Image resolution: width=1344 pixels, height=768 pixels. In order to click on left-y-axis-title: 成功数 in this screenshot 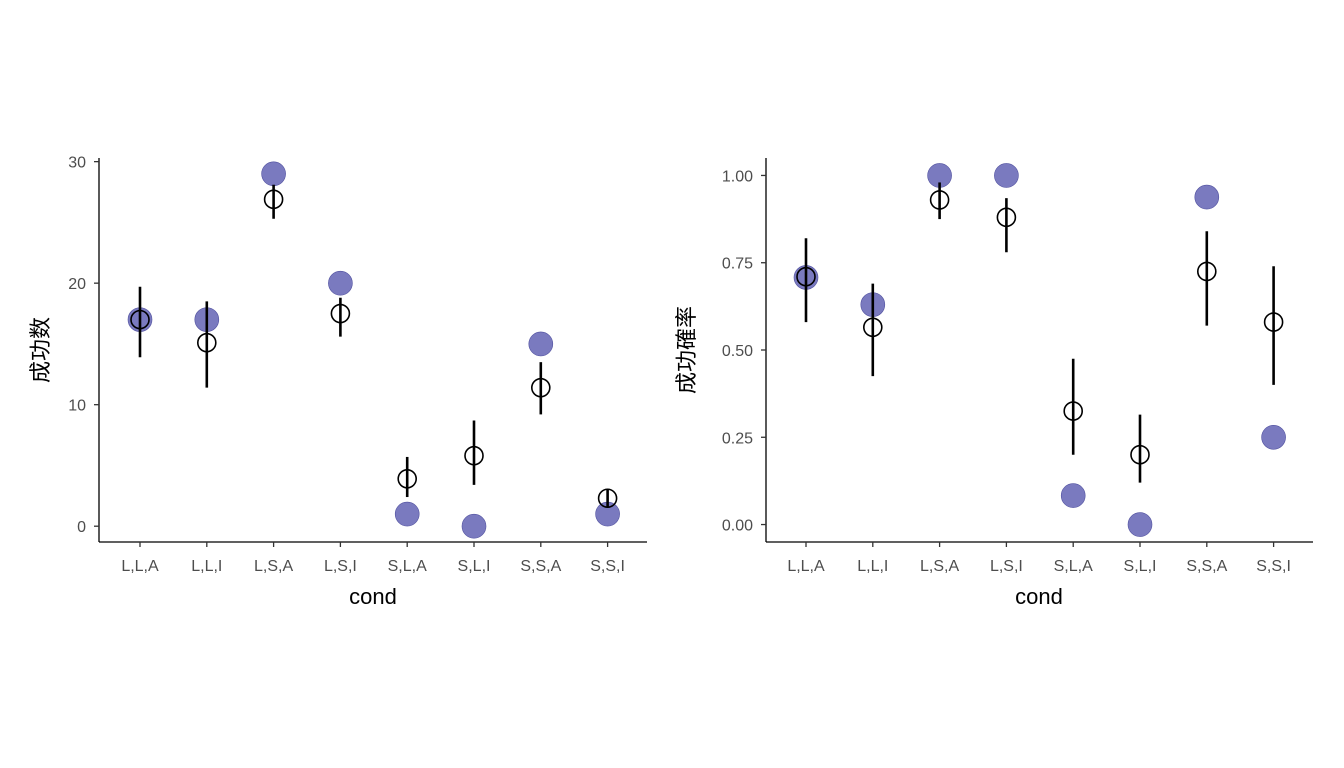, I will do `click(40, 350)`.